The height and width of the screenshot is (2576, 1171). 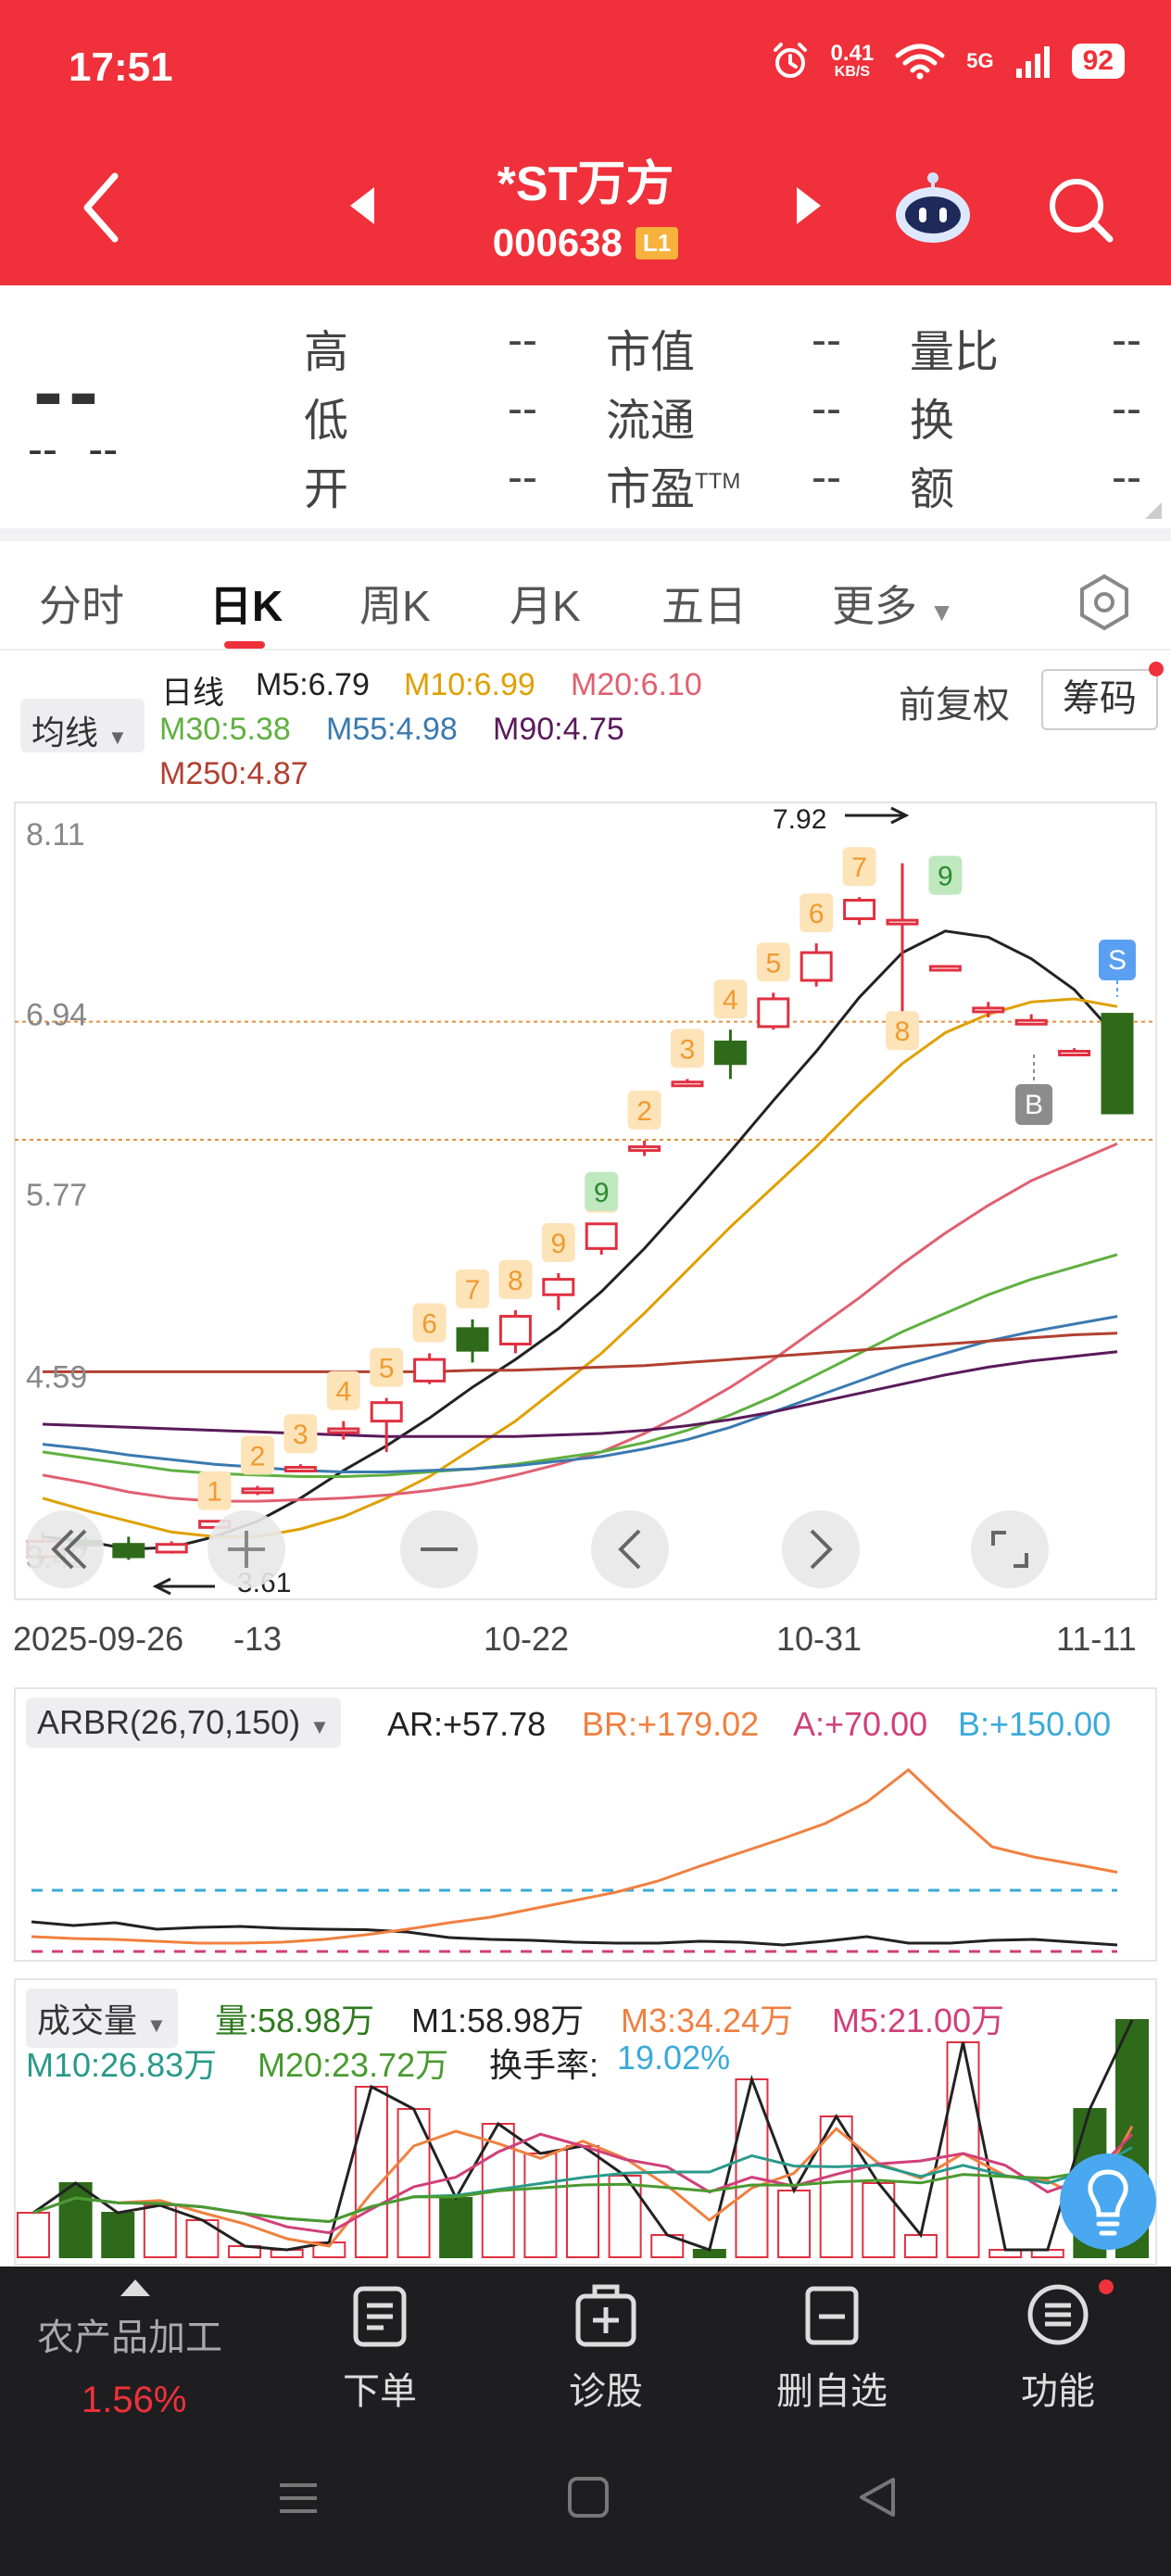 What do you see at coordinates (57, 1015) in the screenshot?
I see `y-tick-label: 6.94` at bounding box center [57, 1015].